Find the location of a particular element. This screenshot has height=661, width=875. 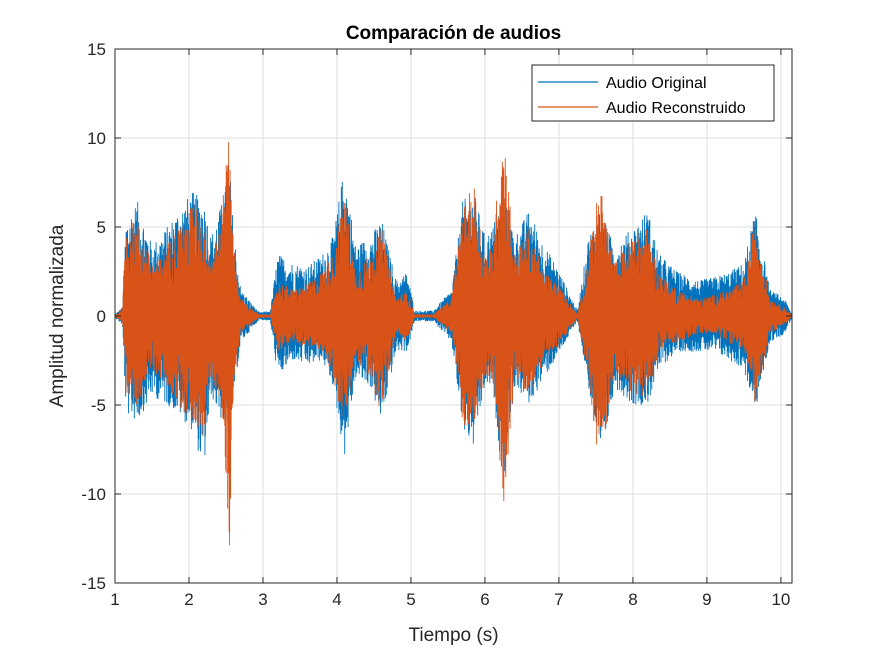

legend-entry-reconstructed: Audio Reconstruido is located at coordinates (642, 108).